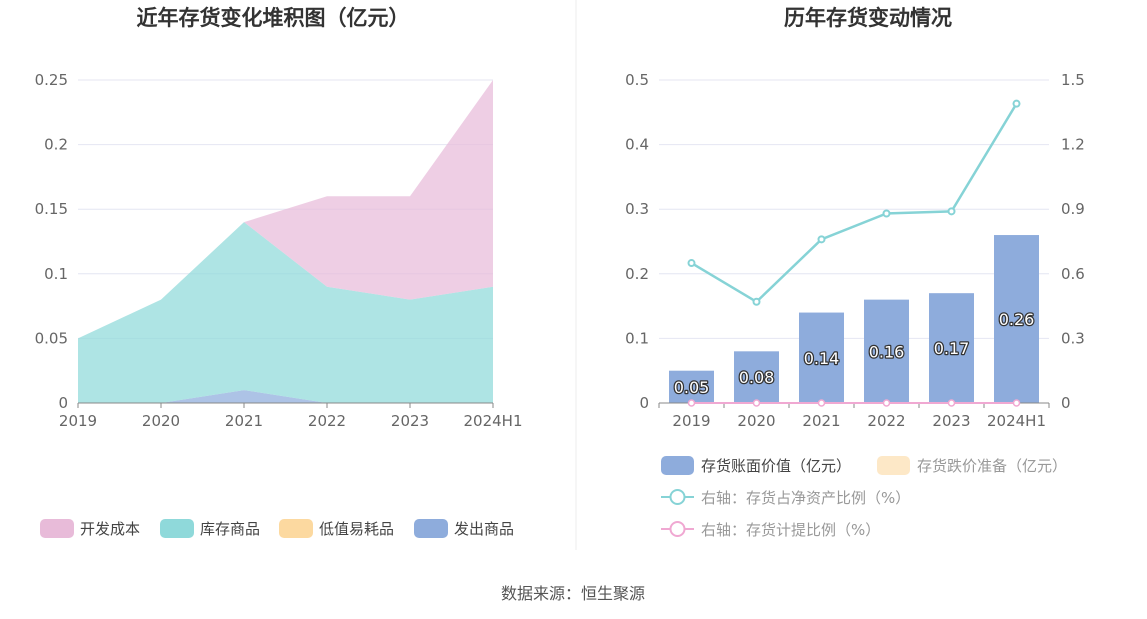 The image size is (1147, 619). Describe the element at coordinates (1073, 274) in the screenshot. I see `y2-tick-label: 0.6` at that location.